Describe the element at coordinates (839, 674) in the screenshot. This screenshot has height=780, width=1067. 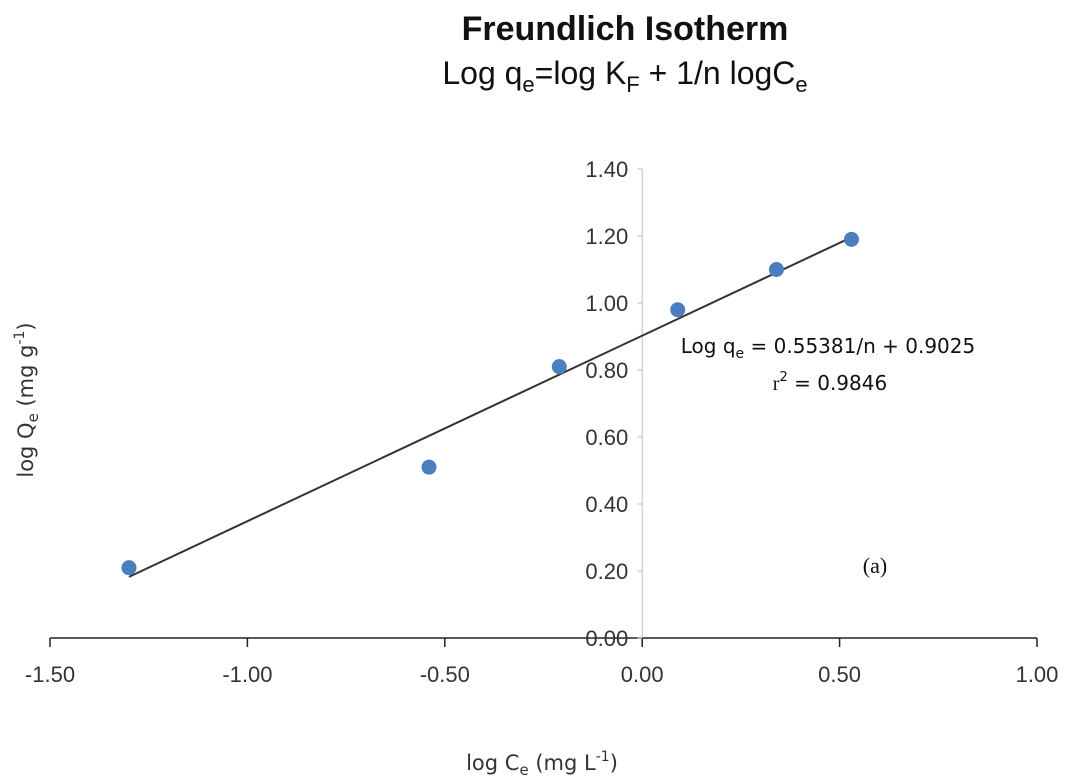
I see `x-tick-label: 0.50` at that location.